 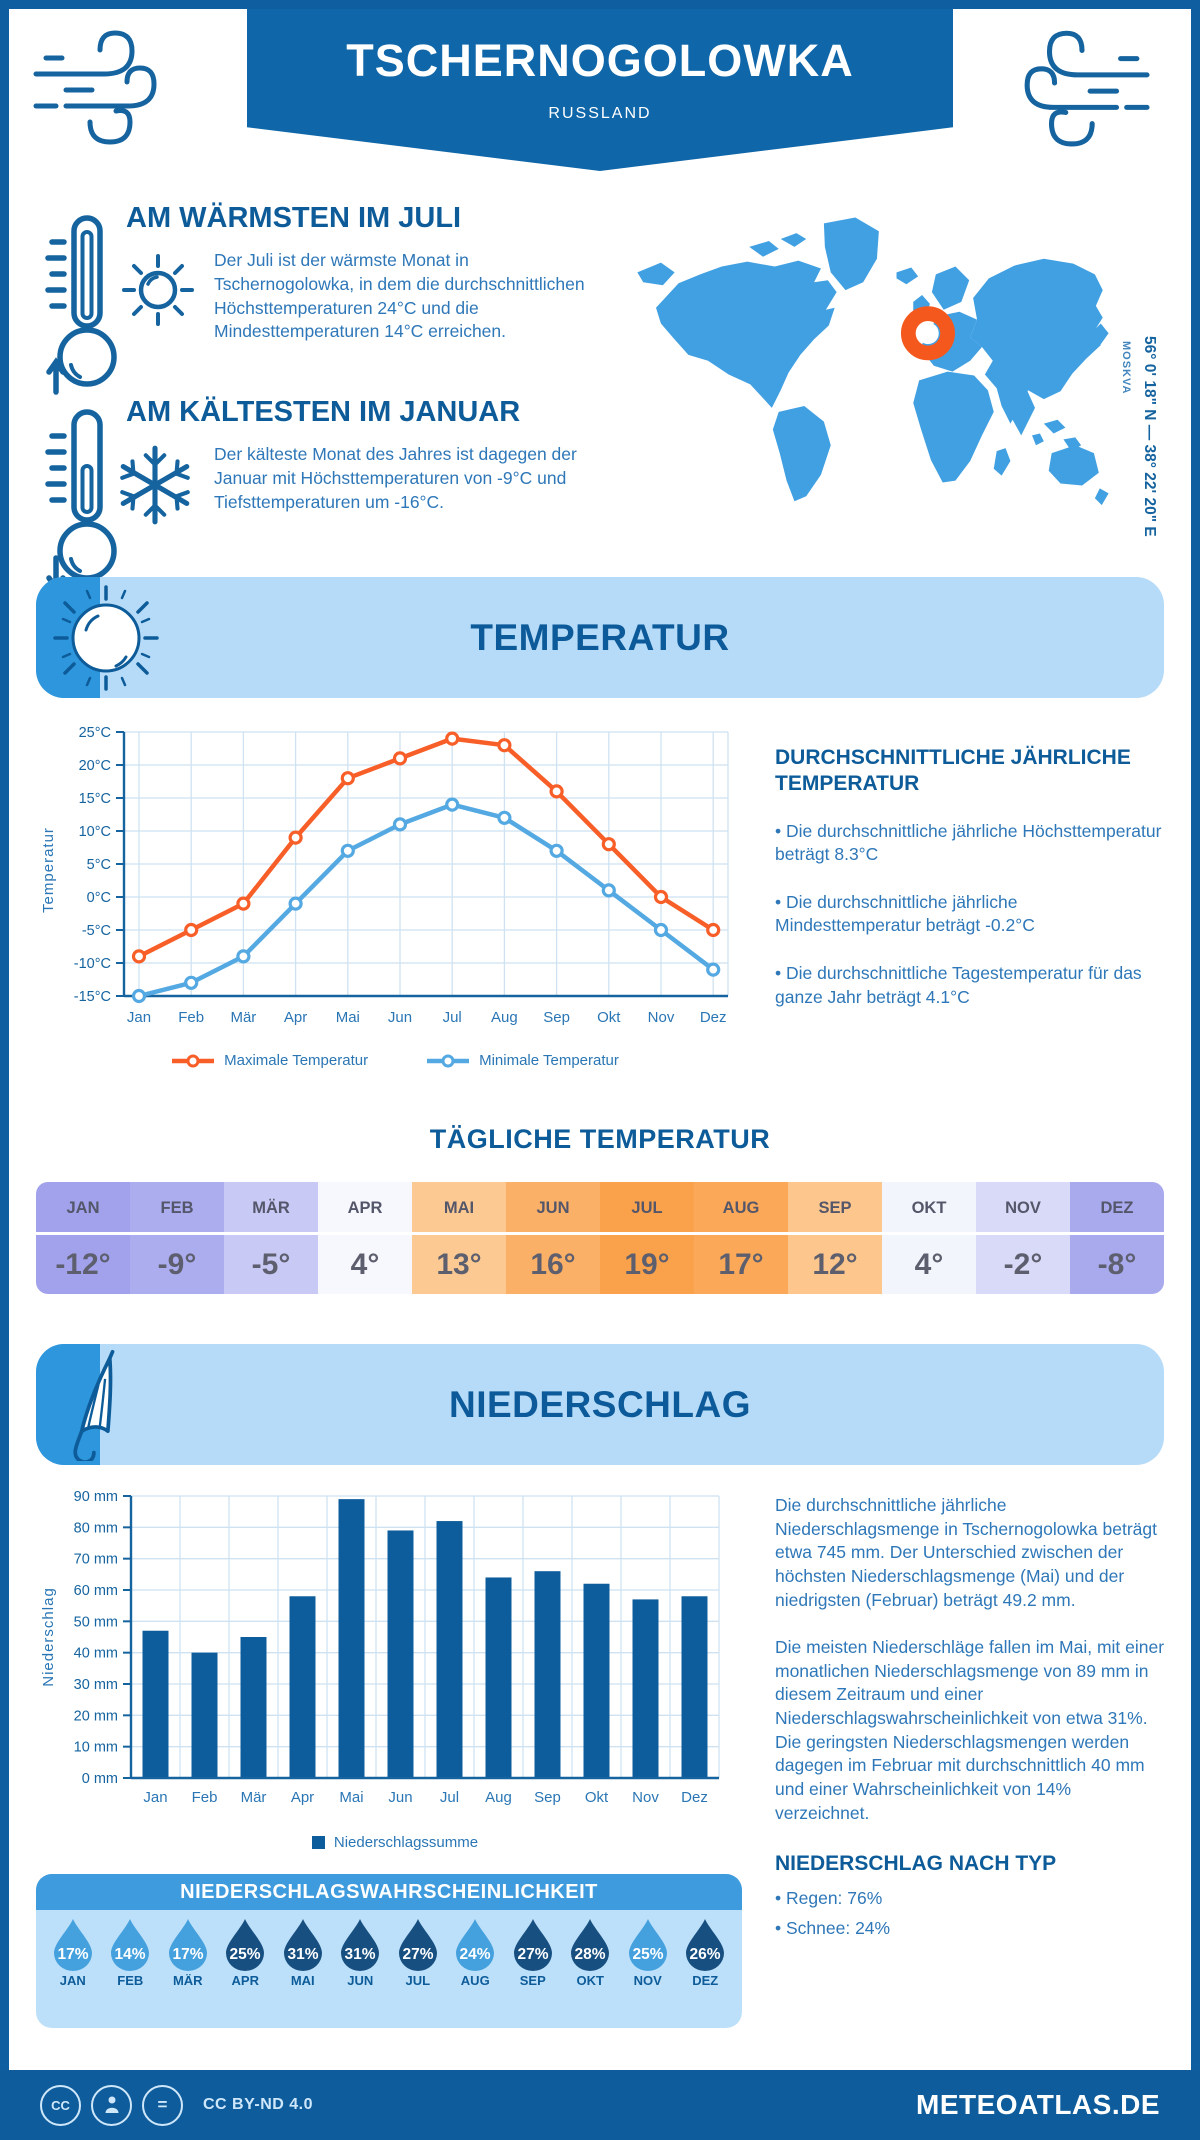 I want to click on temperature-section-banner: TEMPERATUR, so click(x=600, y=637).